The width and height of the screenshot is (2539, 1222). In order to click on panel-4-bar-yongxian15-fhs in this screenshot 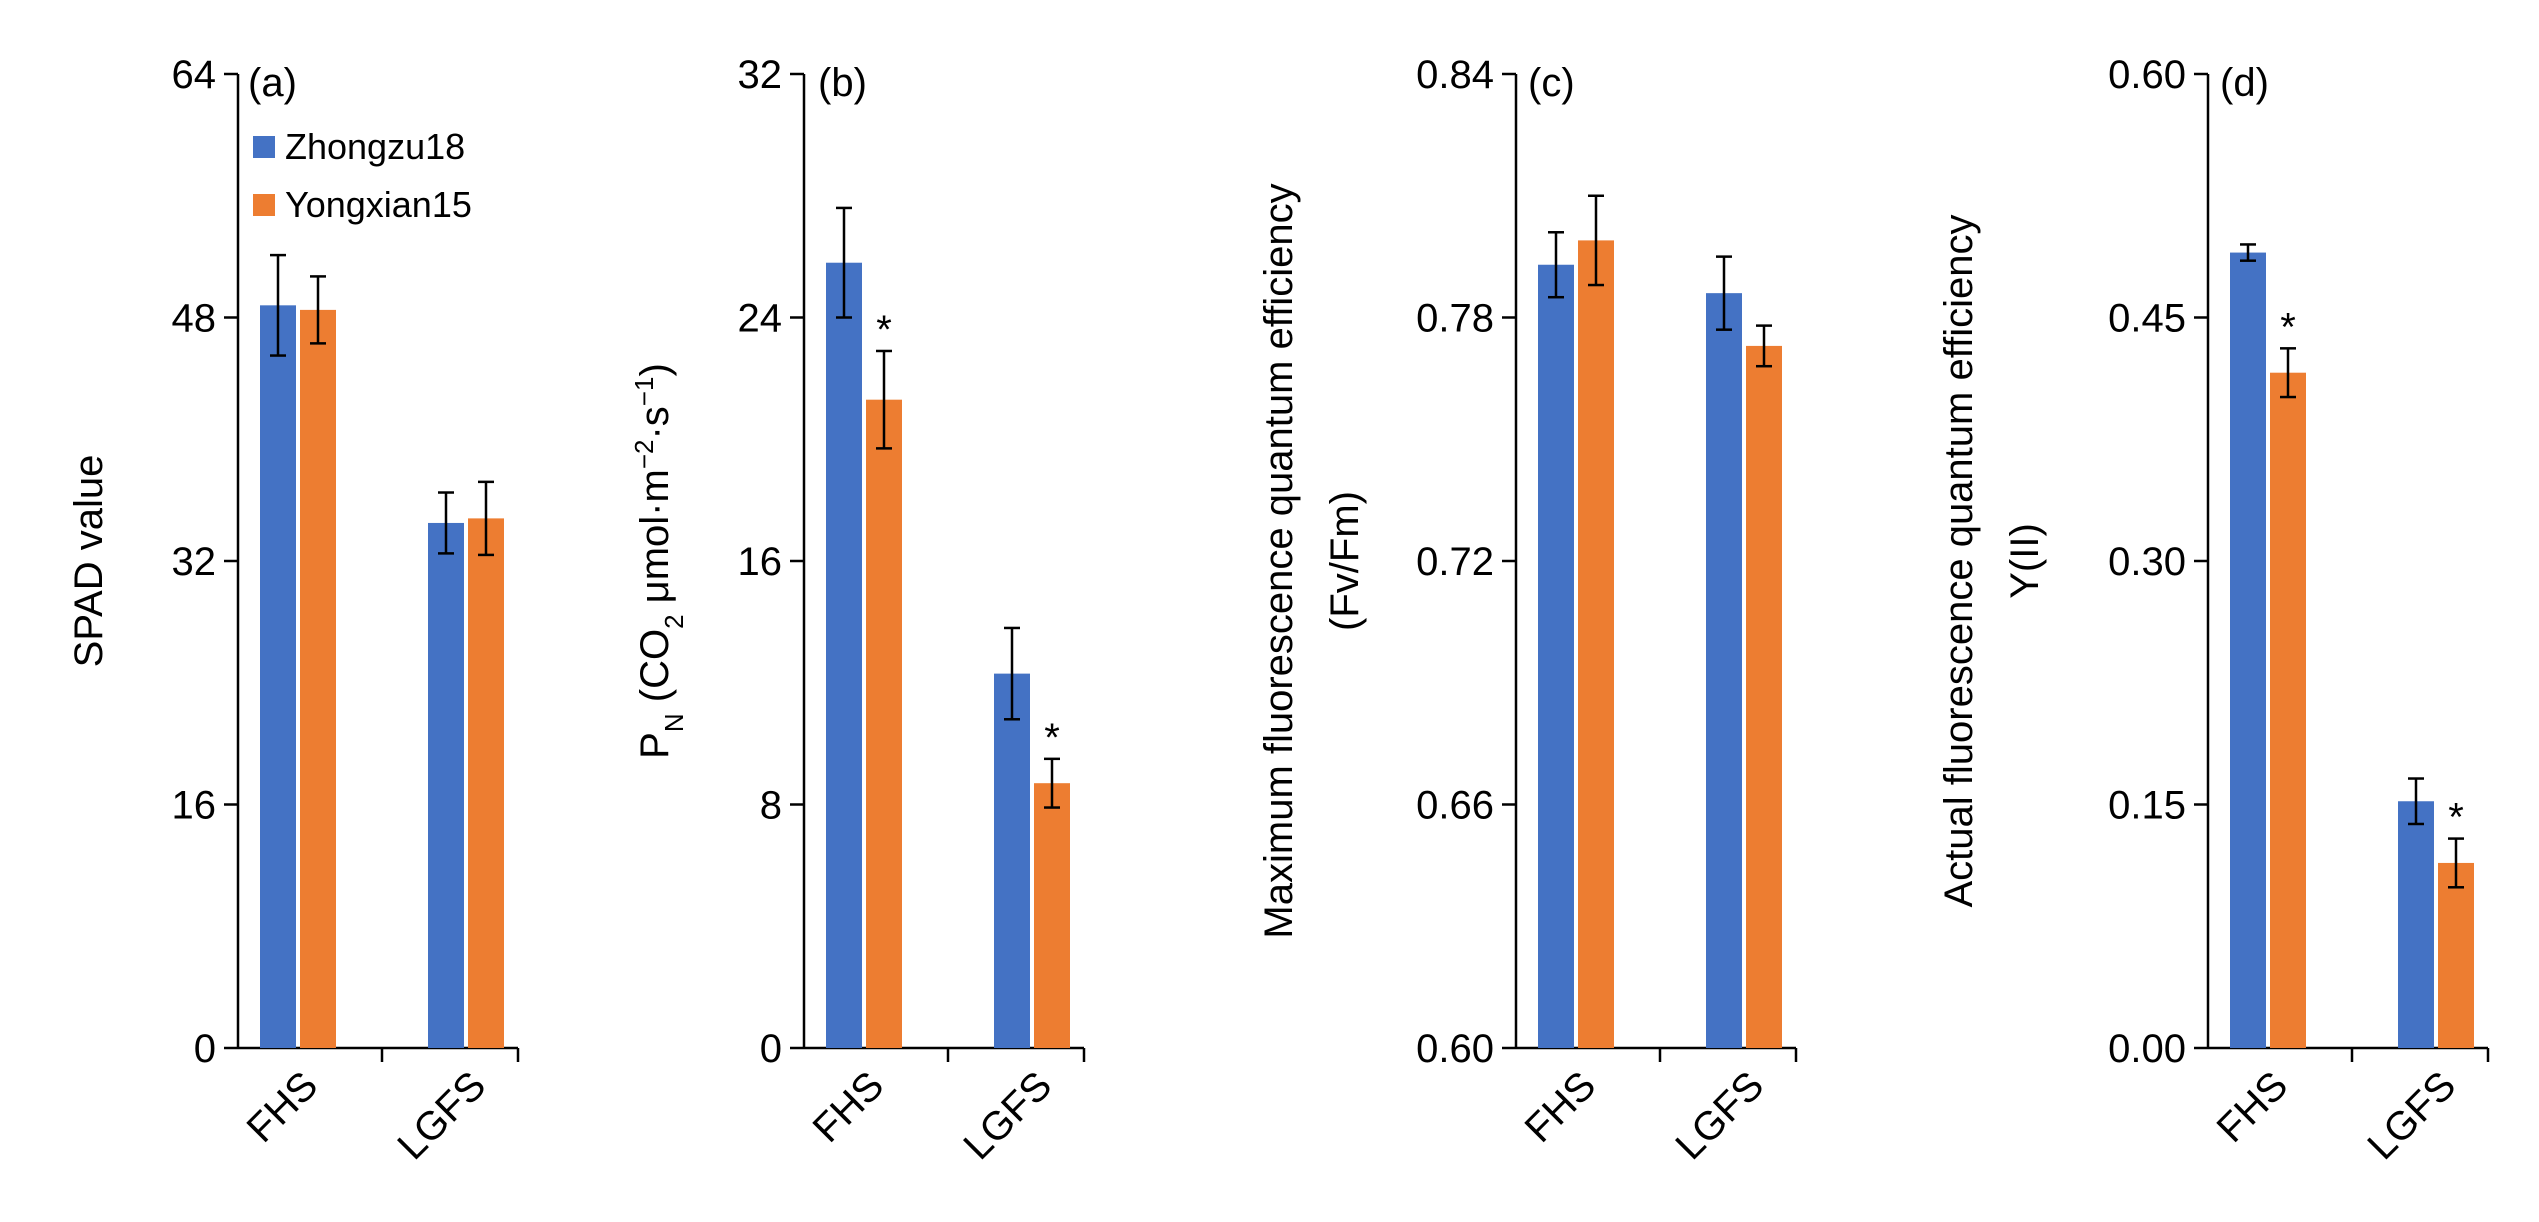, I will do `click(2288, 710)`.